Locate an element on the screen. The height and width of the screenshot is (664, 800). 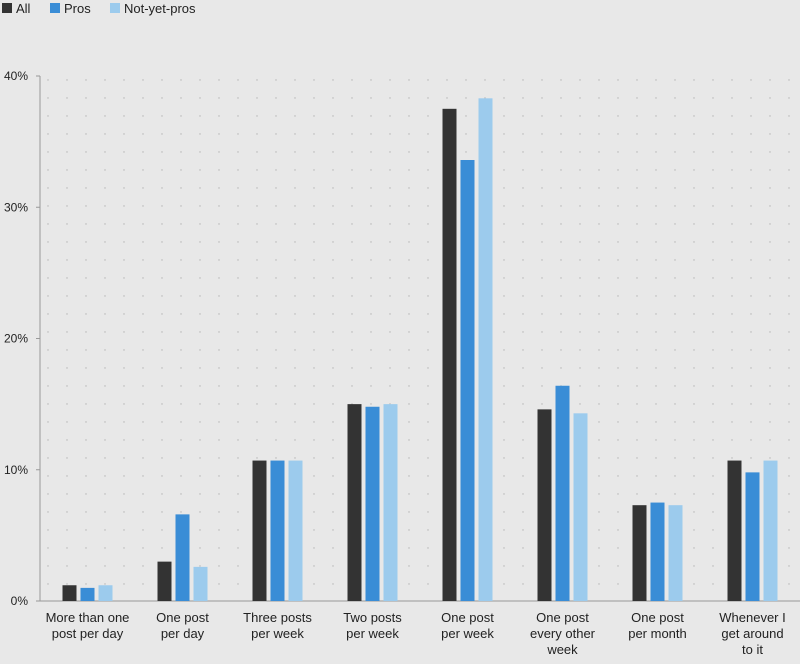
x-category-label: One post per month is located at coordinates (657, 625).